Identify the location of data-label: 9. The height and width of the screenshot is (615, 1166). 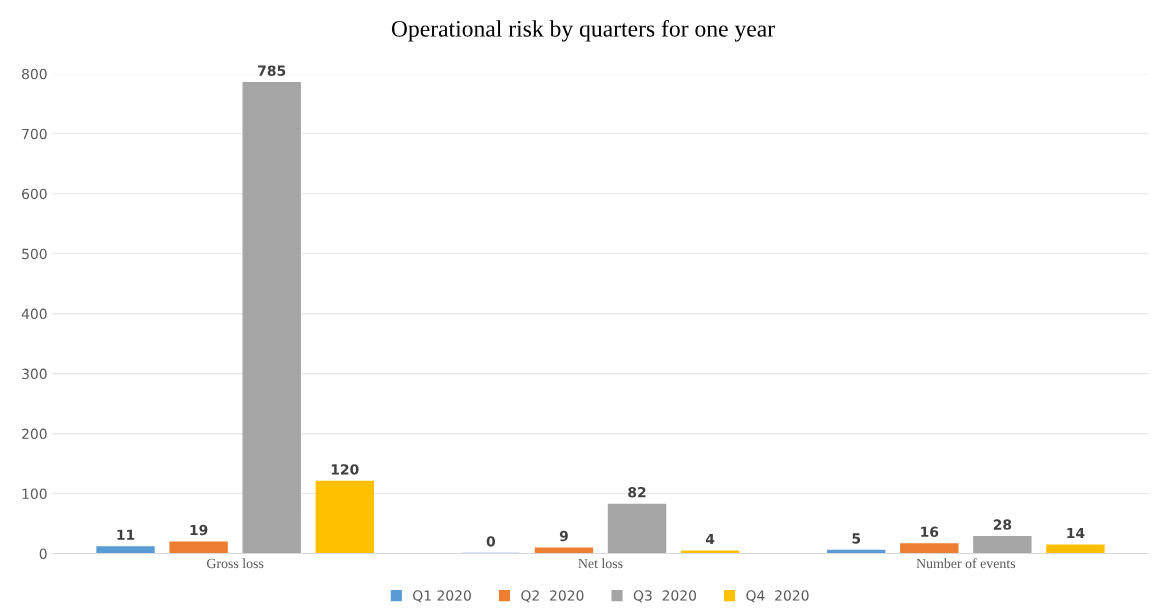
(563, 536).